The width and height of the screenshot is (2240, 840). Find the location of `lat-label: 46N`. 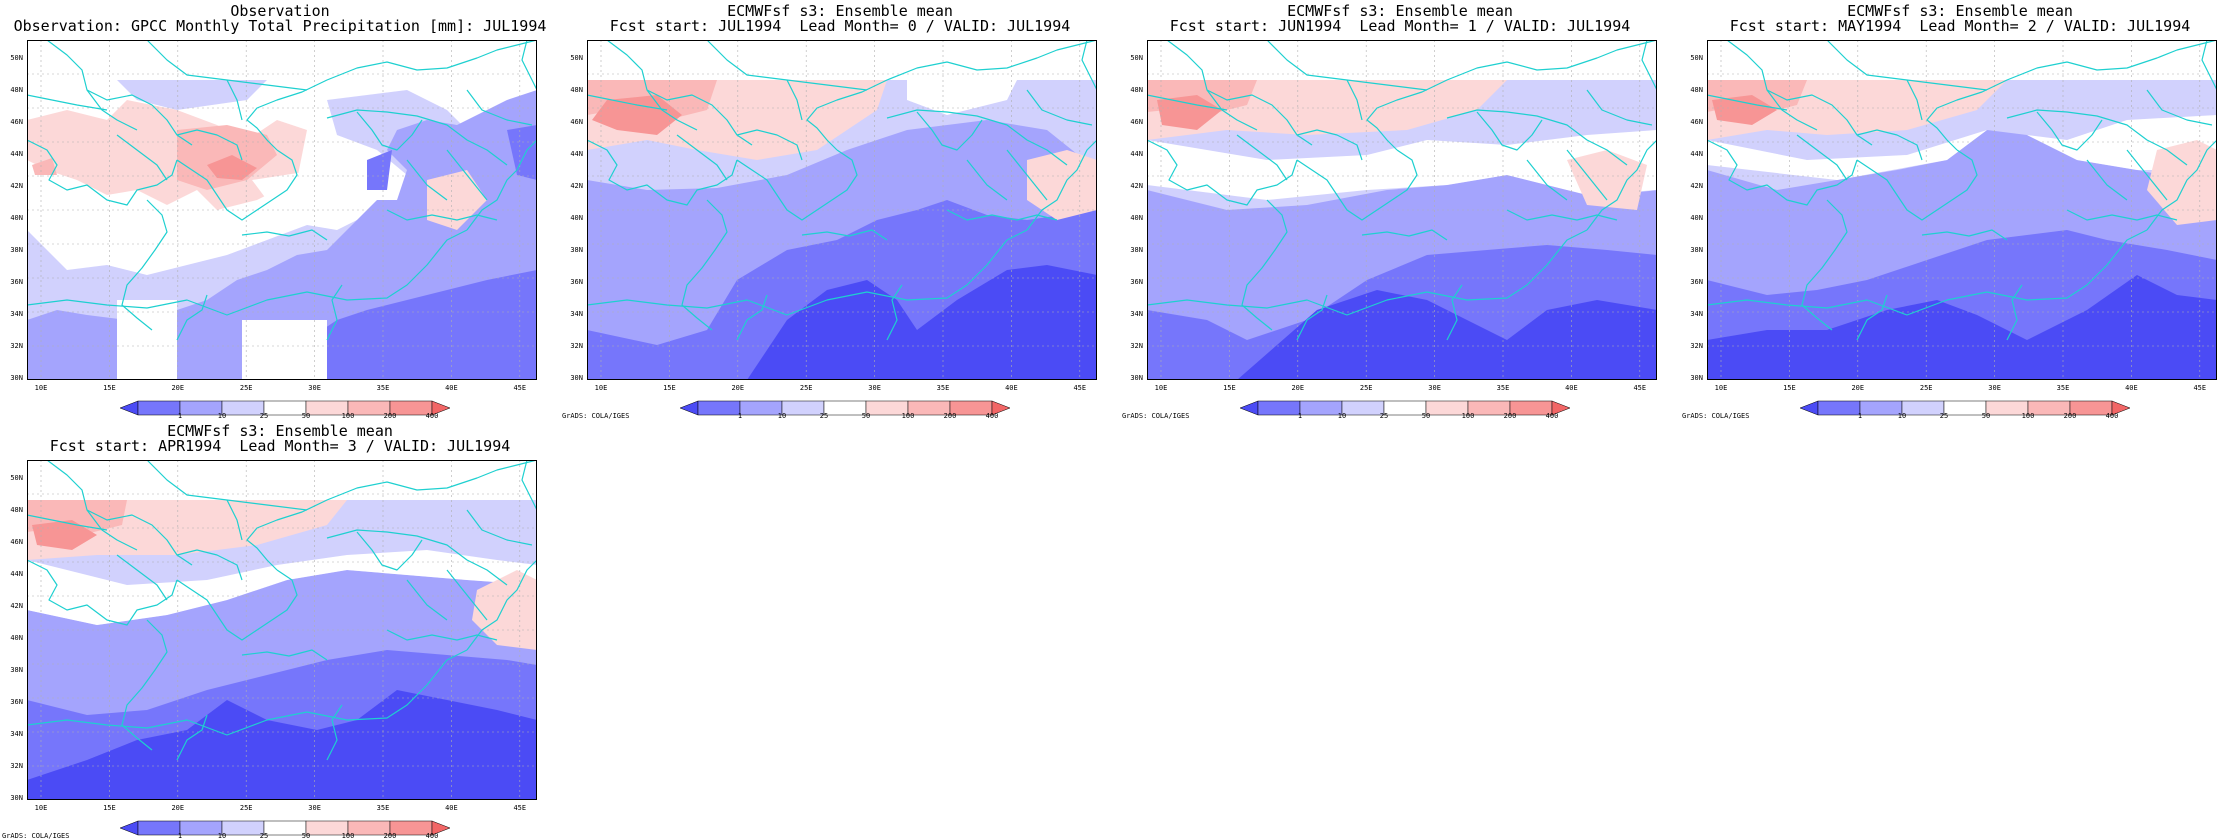

lat-label: 46N is located at coordinates (1136, 122).